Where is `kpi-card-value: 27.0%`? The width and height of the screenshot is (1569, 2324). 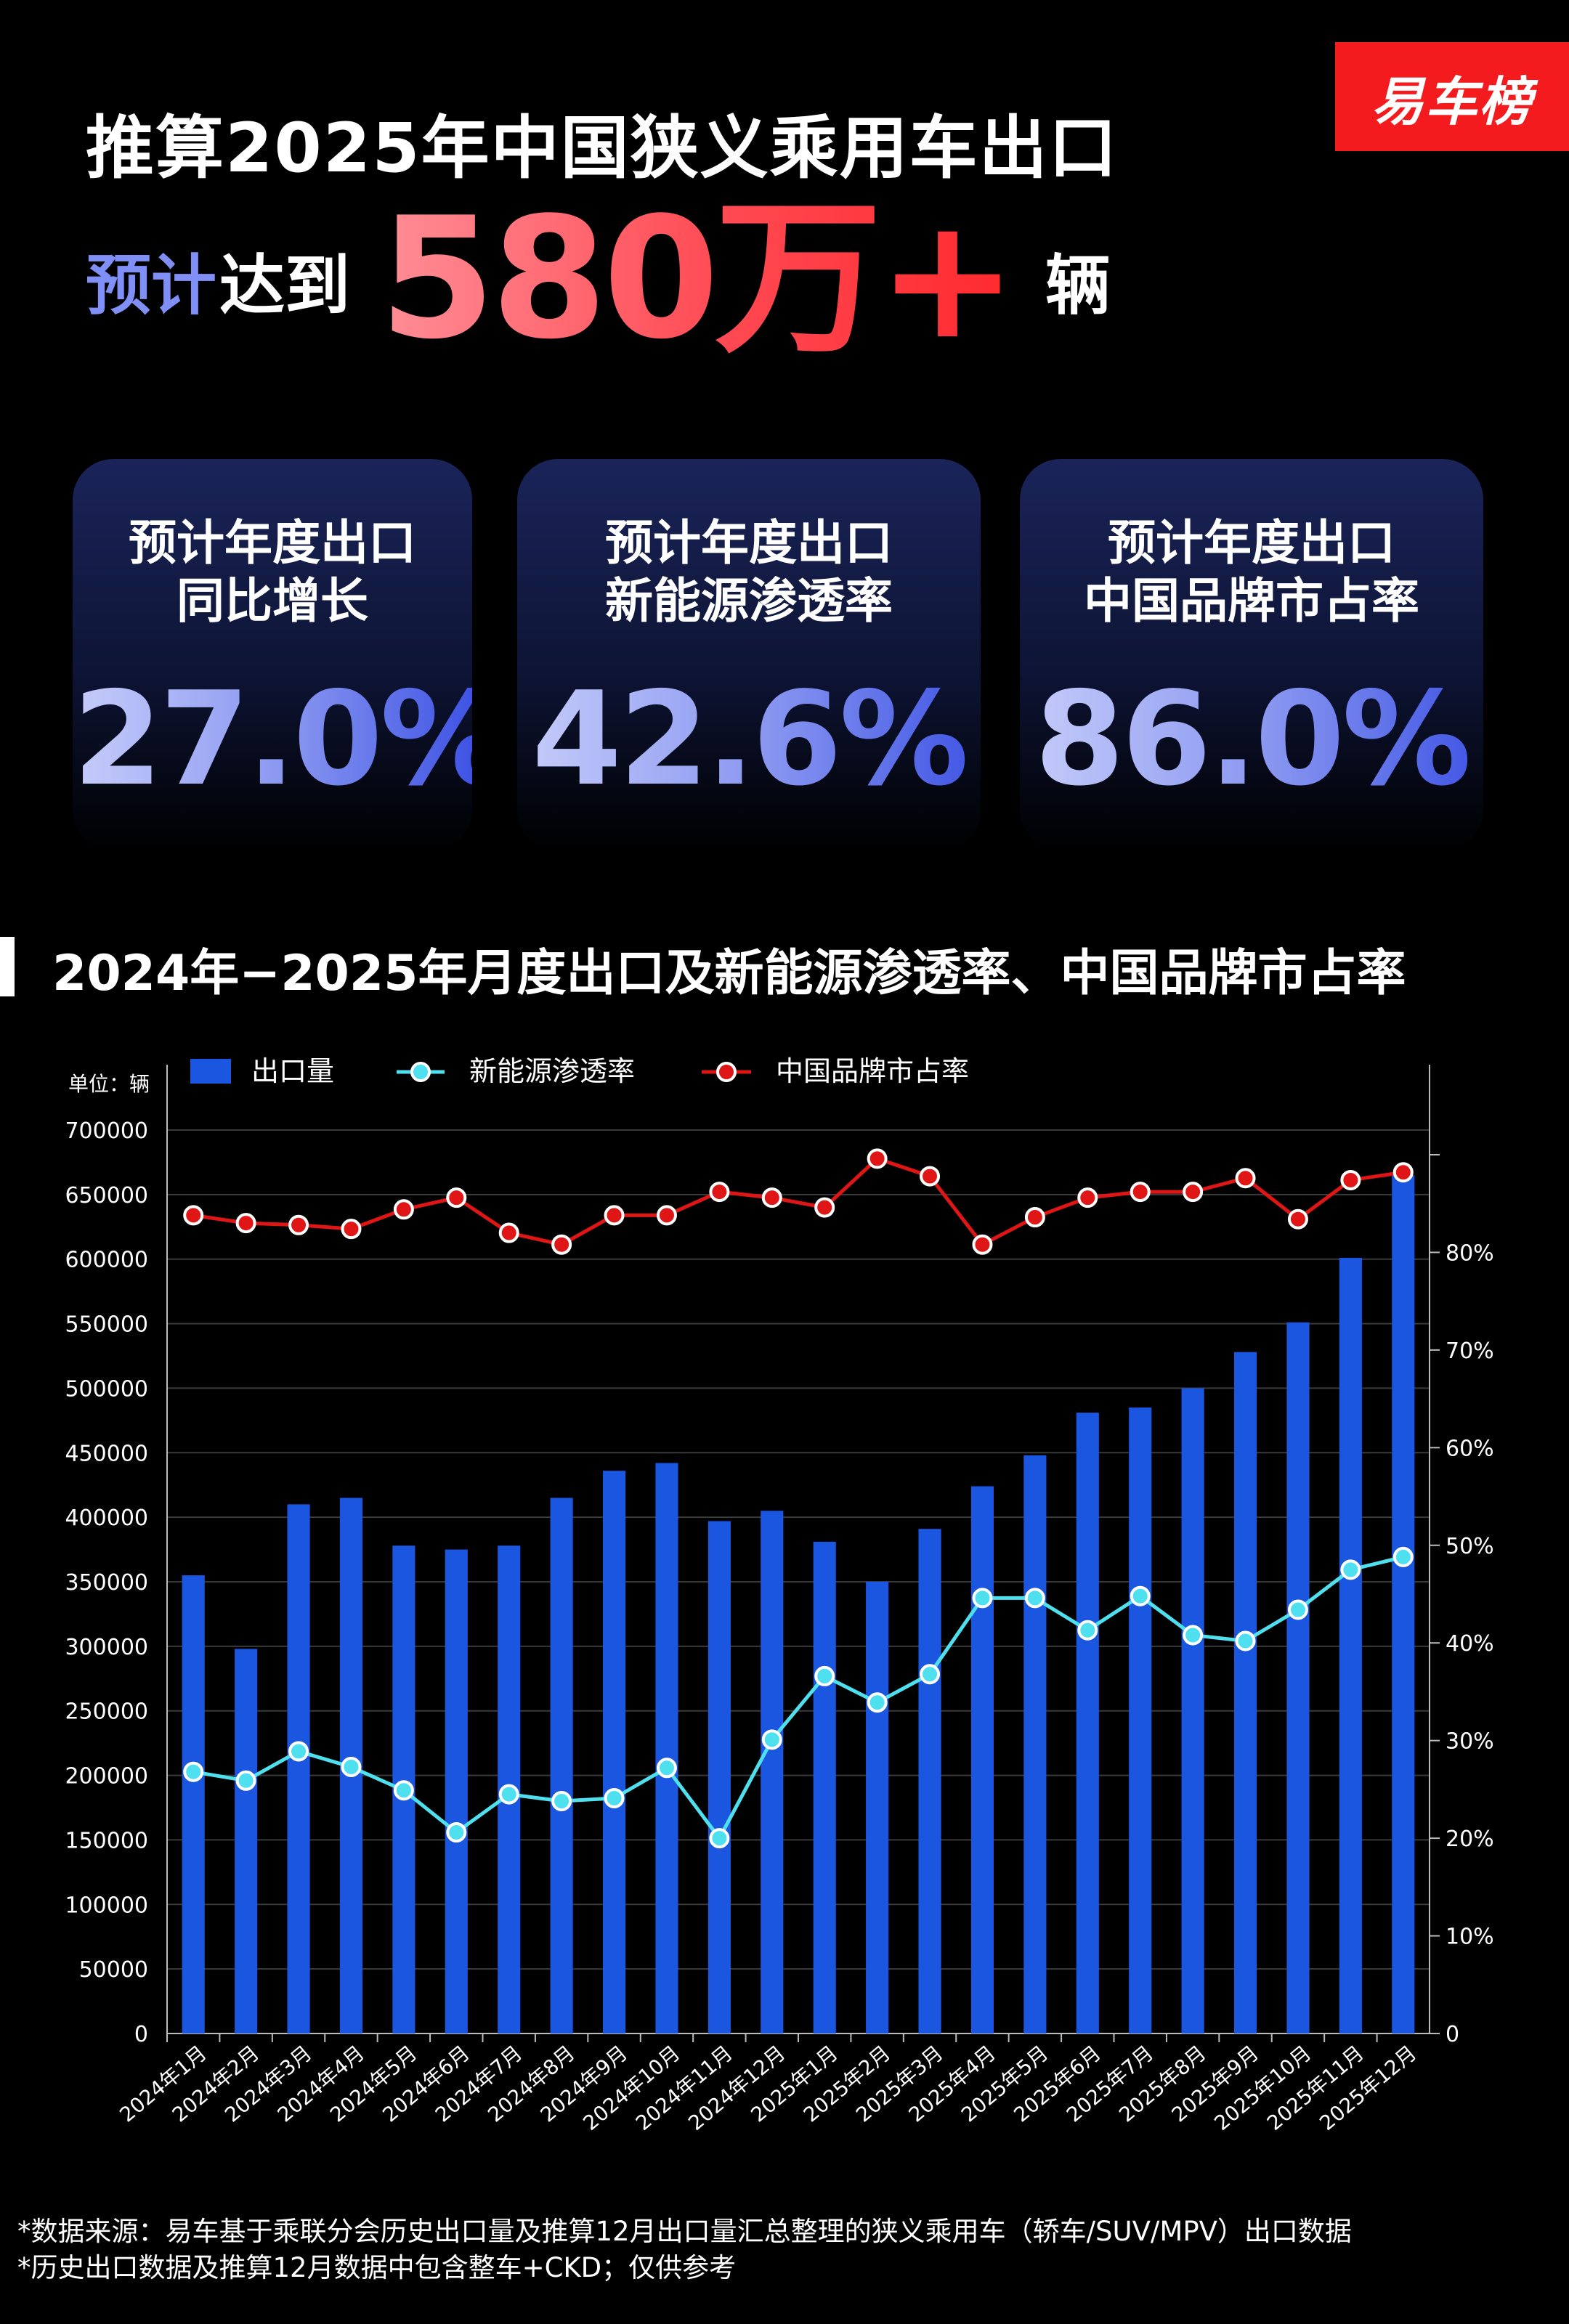
kpi-card-value: 27.0% is located at coordinates (291, 739).